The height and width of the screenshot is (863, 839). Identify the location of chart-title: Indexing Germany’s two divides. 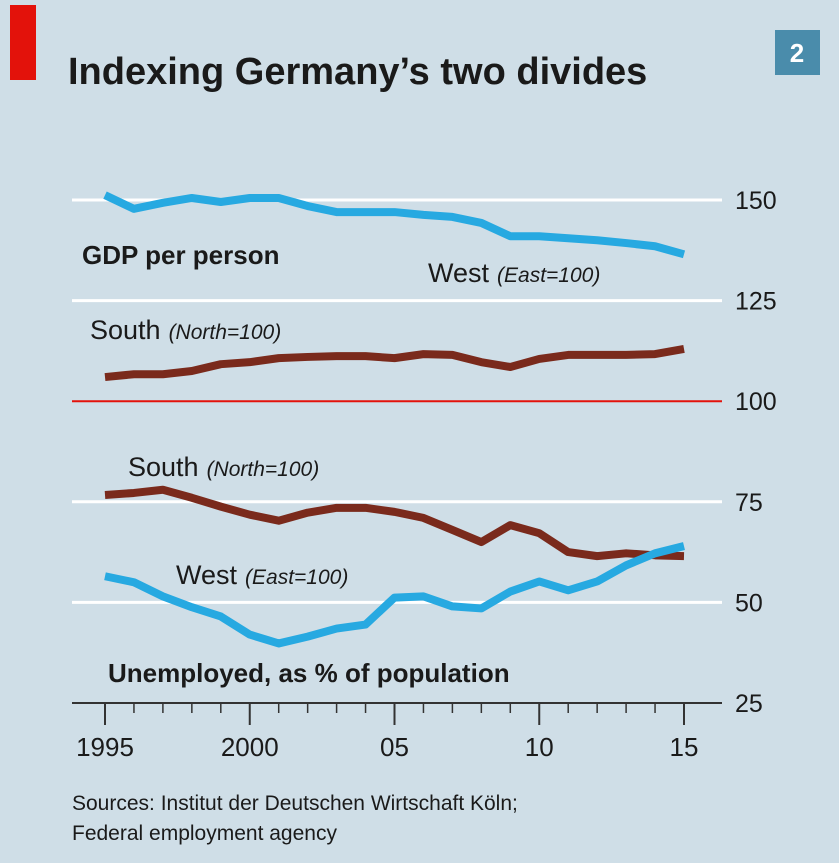
(357, 72).